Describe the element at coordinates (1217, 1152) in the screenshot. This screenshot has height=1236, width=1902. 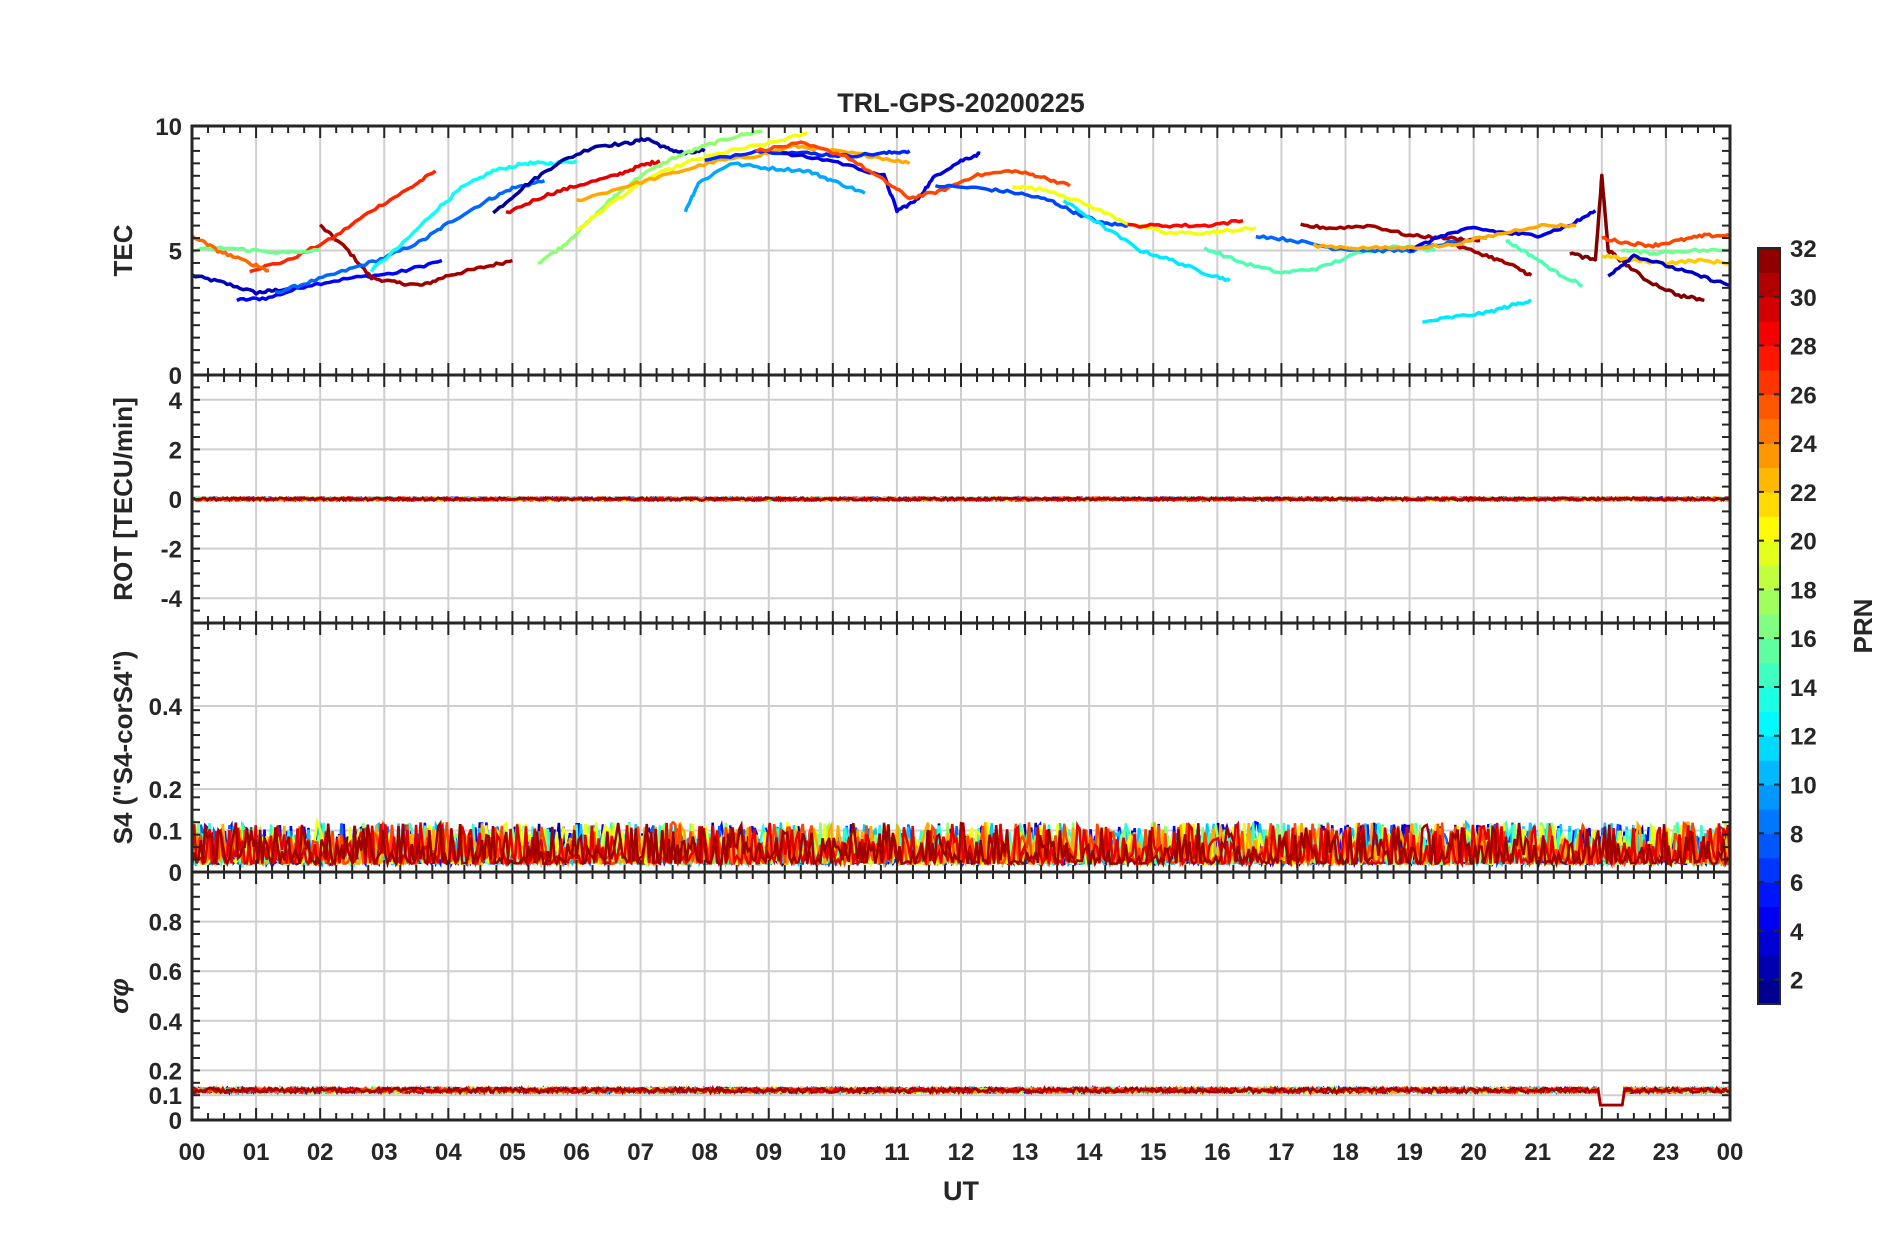
I see `x-tick-label: 16` at that location.